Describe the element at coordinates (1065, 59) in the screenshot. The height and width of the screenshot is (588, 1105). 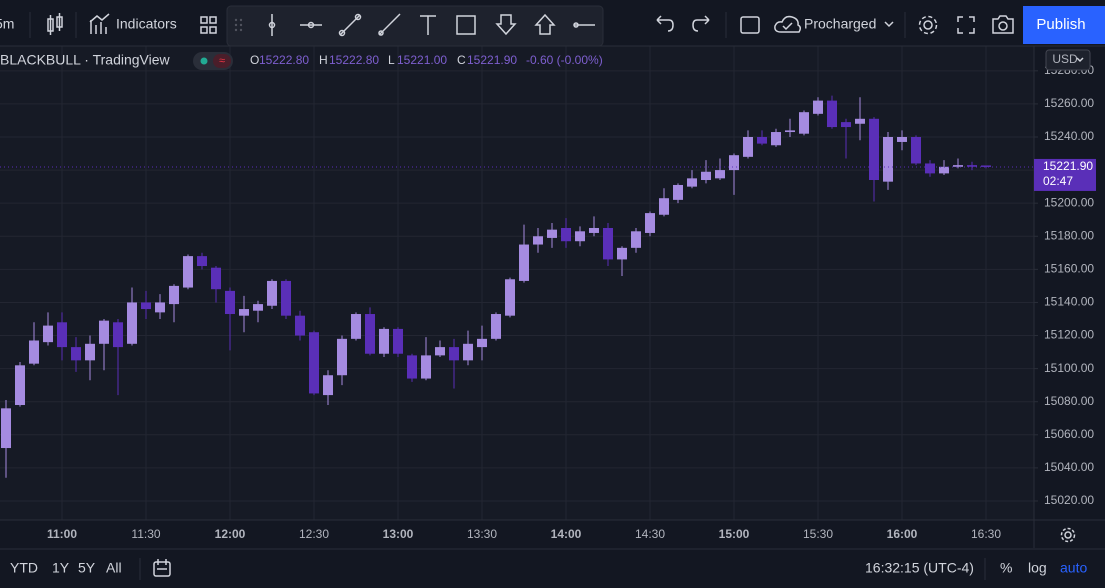
I see `currency-label: USD` at that location.